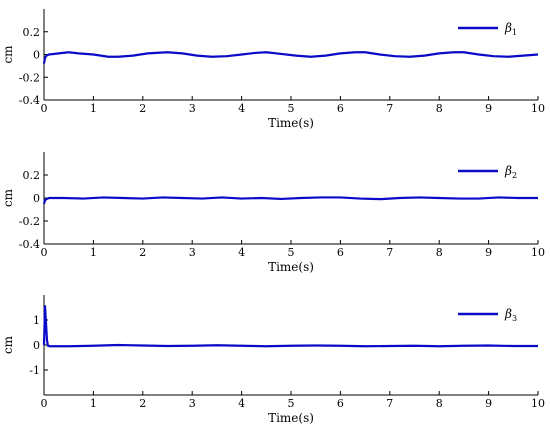 Image resolution: width=550 pixels, height=426 pixels. What do you see at coordinates (510, 315) in the screenshot?
I see `legend-label: β3` at bounding box center [510, 315].